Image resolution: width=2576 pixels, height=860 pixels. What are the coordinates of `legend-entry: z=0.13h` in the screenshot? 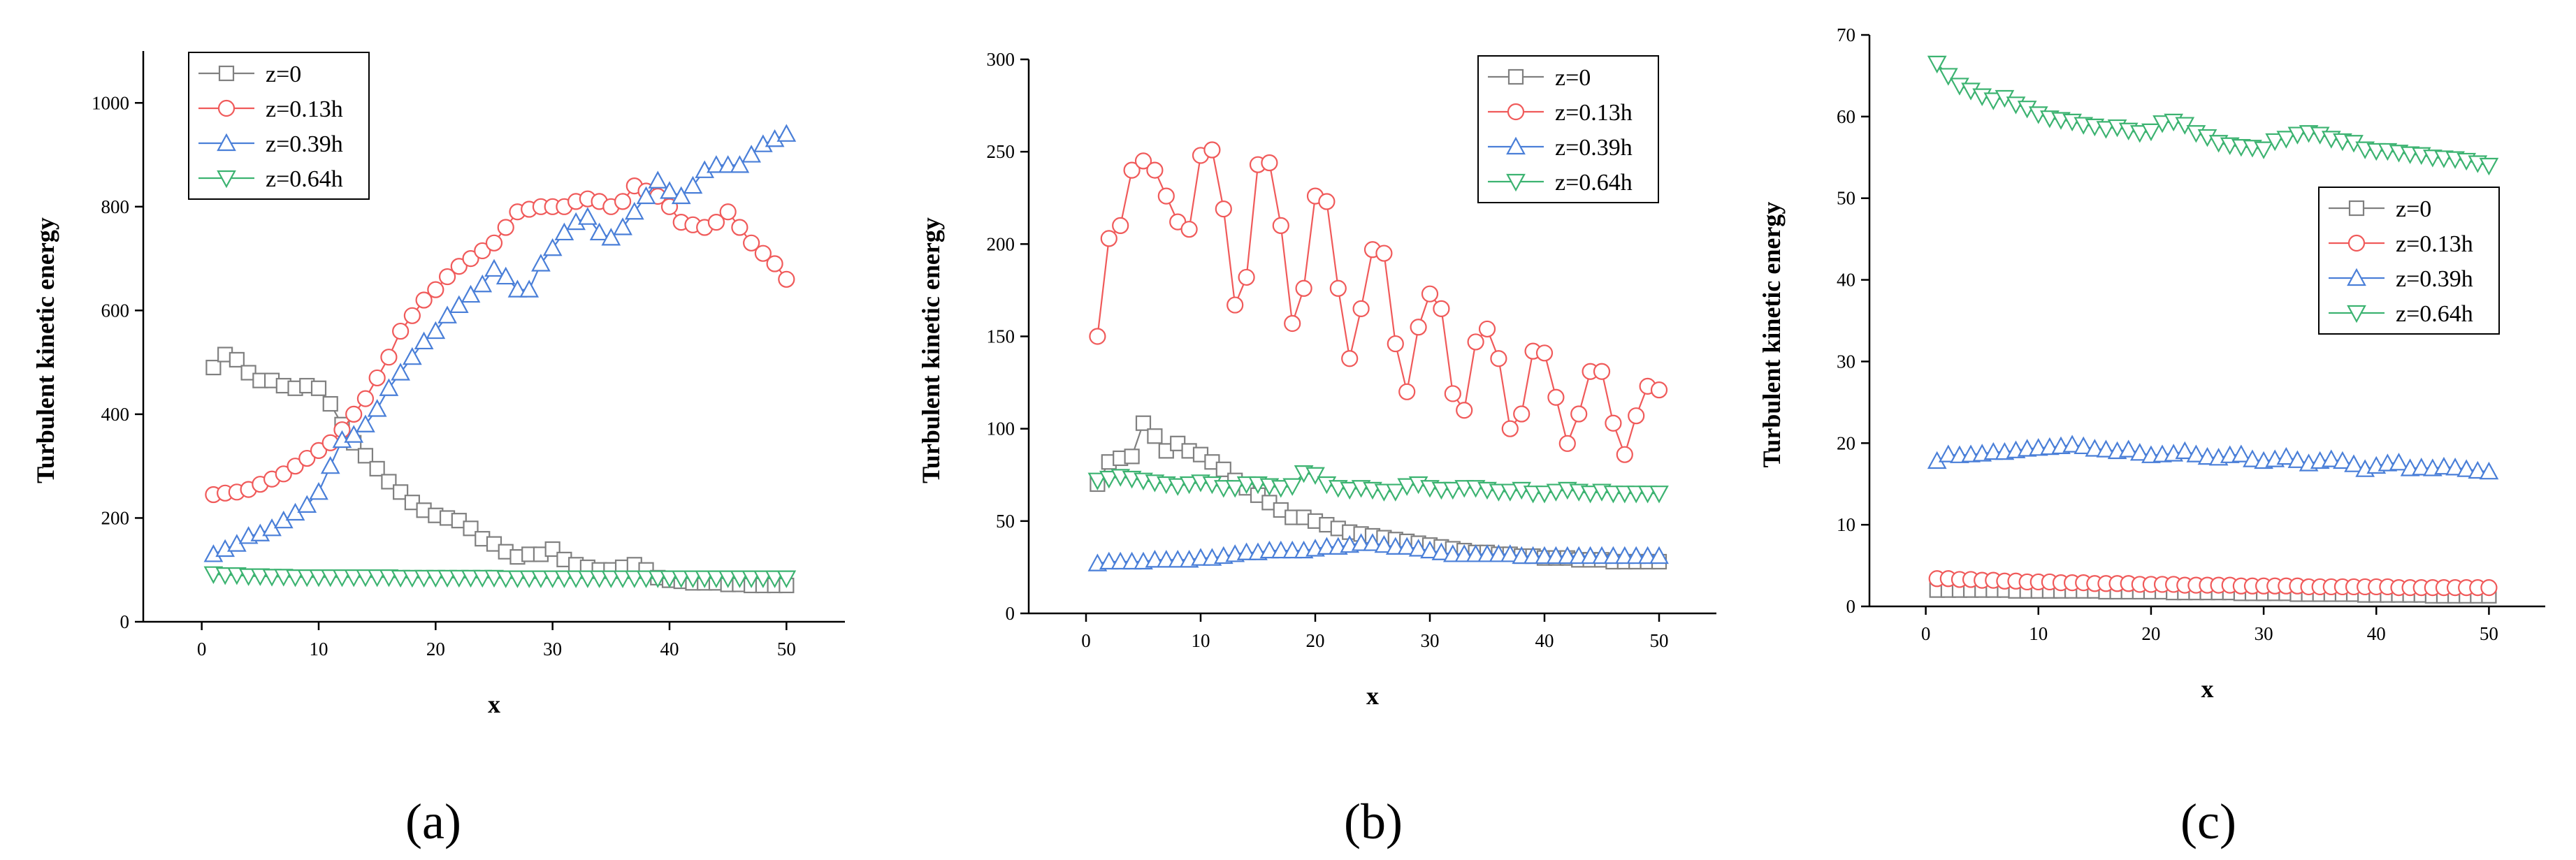 It's located at (270, 109).